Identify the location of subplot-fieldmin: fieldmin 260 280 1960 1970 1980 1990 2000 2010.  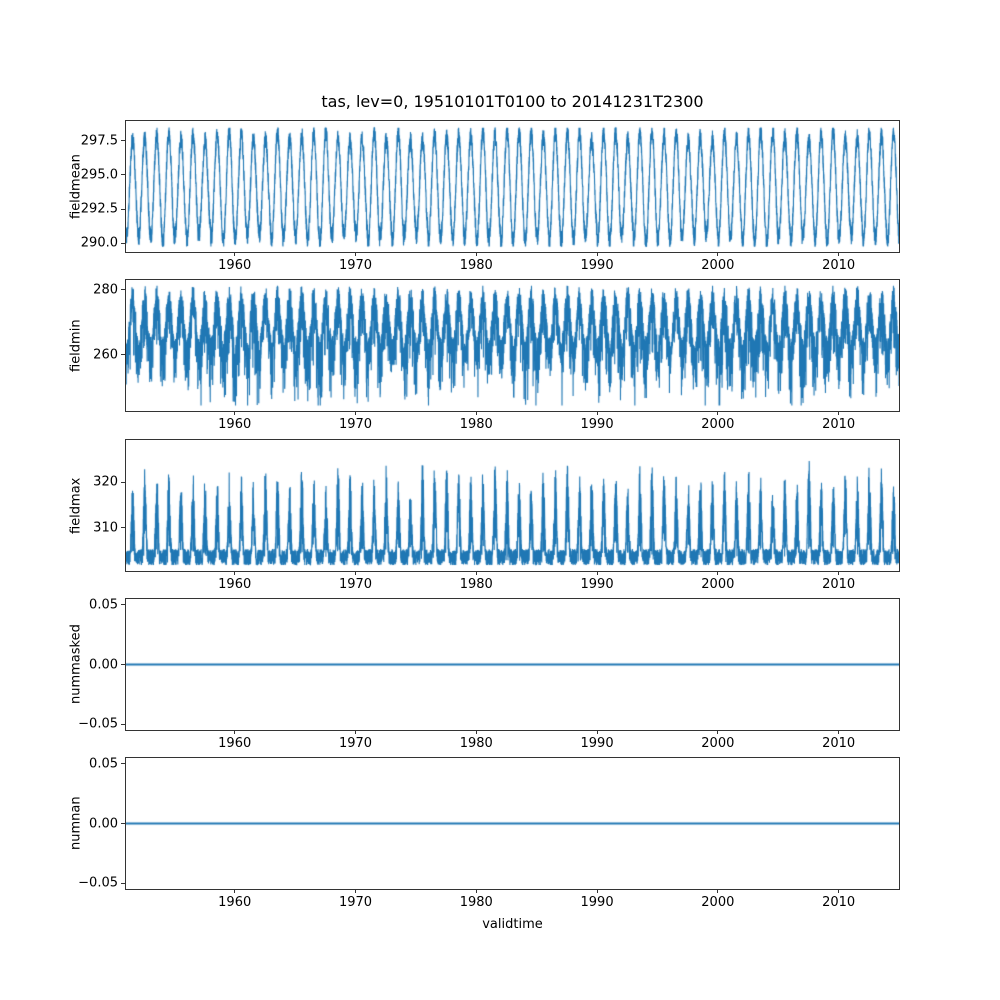
(484, 355).